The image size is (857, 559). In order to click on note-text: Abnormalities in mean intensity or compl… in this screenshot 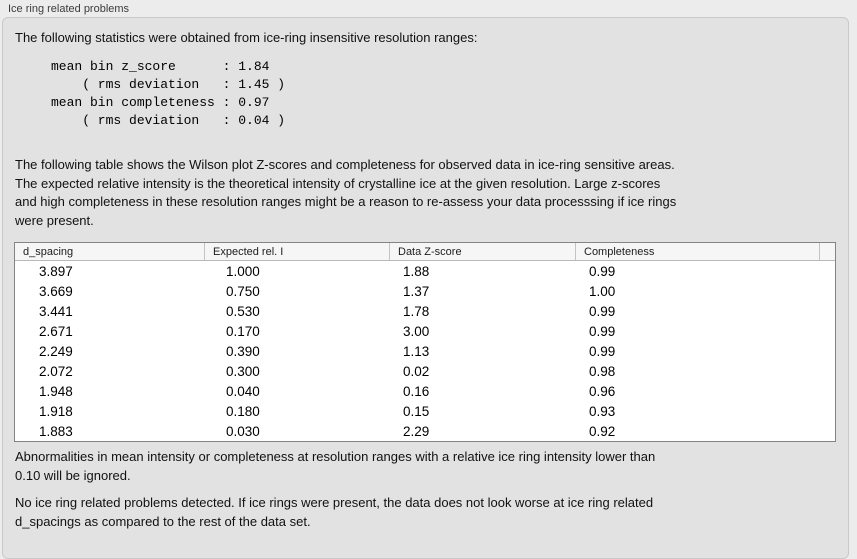, I will do `click(335, 466)`.